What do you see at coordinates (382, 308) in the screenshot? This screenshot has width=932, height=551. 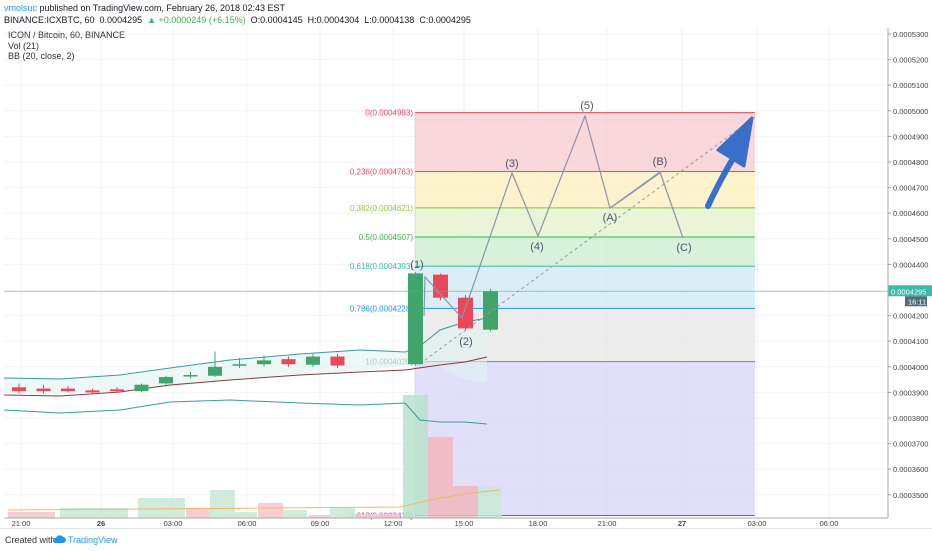 I see `fib-level-label: 0.786(0.0004228)` at bounding box center [382, 308].